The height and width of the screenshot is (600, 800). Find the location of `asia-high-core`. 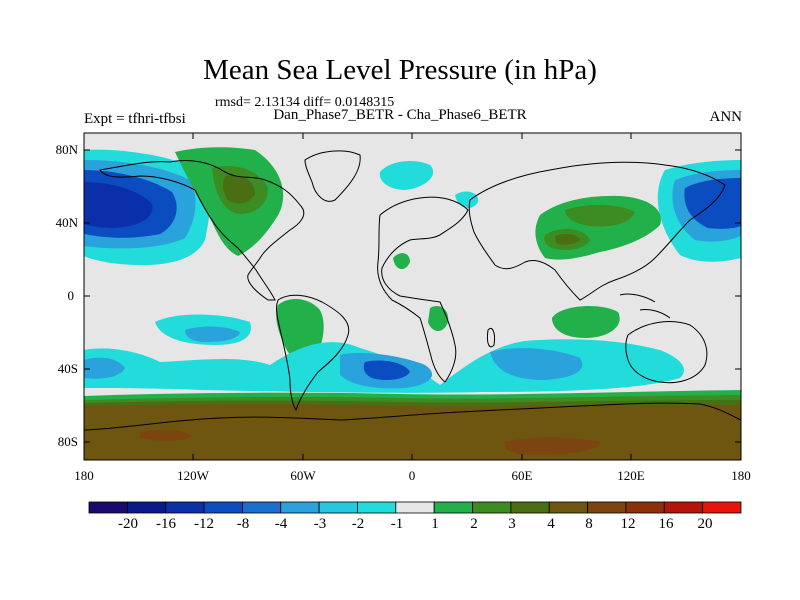

asia-high-core is located at coordinates (600, 215).